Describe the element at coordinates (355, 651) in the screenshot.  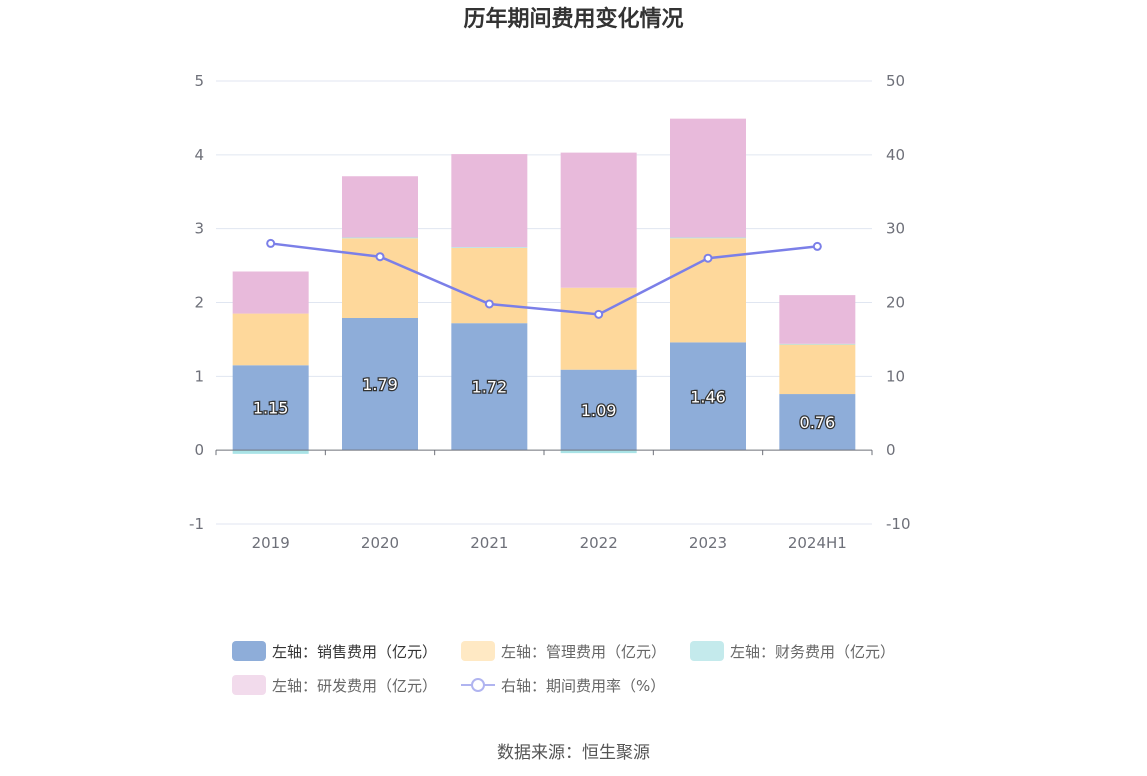
I see `legend-label-sales: 左轴：销售费用（亿元）` at that location.